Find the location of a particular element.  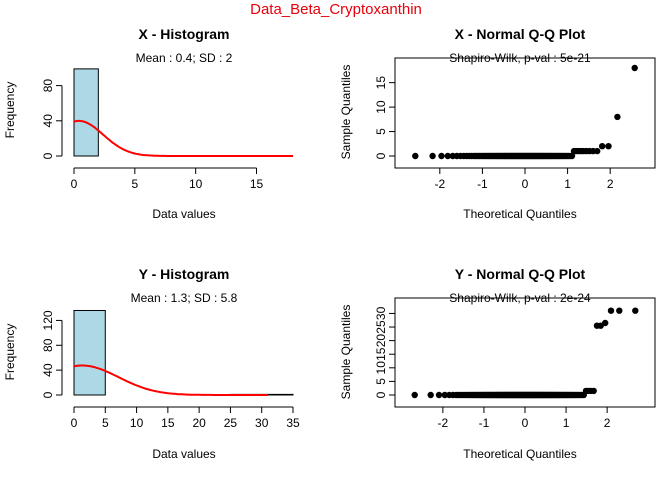

y-histogram-xlabel: Data values is located at coordinates (183, 454).